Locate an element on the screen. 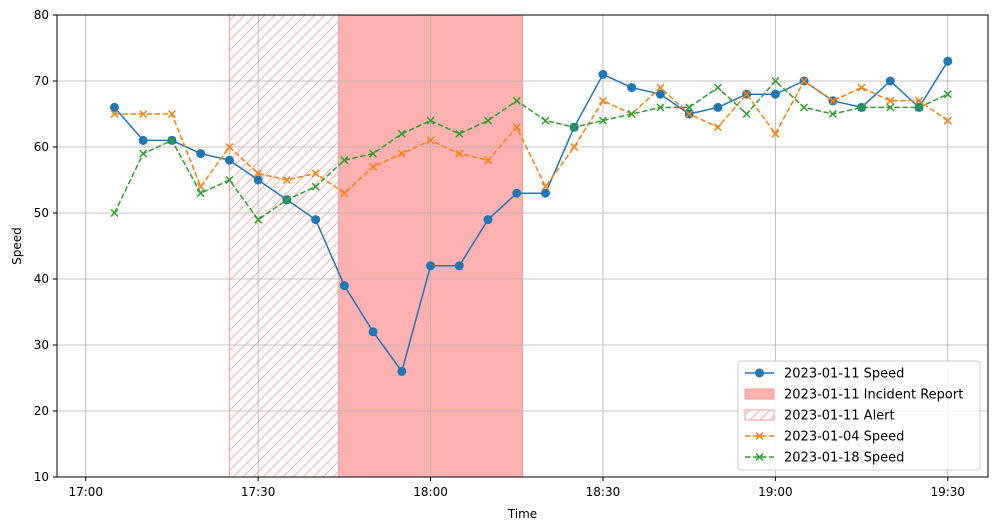 The width and height of the screenshot is (997, 530). legend-box is located at coordinates (859, 415).